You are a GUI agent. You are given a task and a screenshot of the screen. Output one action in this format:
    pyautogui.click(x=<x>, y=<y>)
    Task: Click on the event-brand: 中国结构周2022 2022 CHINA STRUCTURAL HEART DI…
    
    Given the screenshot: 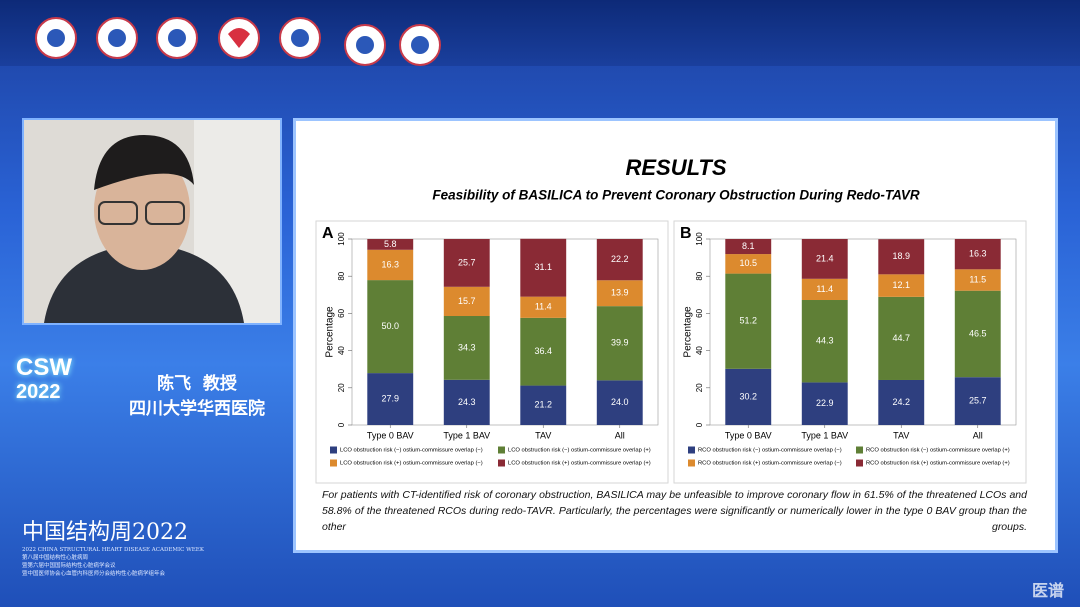 What is the action you would take?
    pyautogui.click(x=113, y=546)
    